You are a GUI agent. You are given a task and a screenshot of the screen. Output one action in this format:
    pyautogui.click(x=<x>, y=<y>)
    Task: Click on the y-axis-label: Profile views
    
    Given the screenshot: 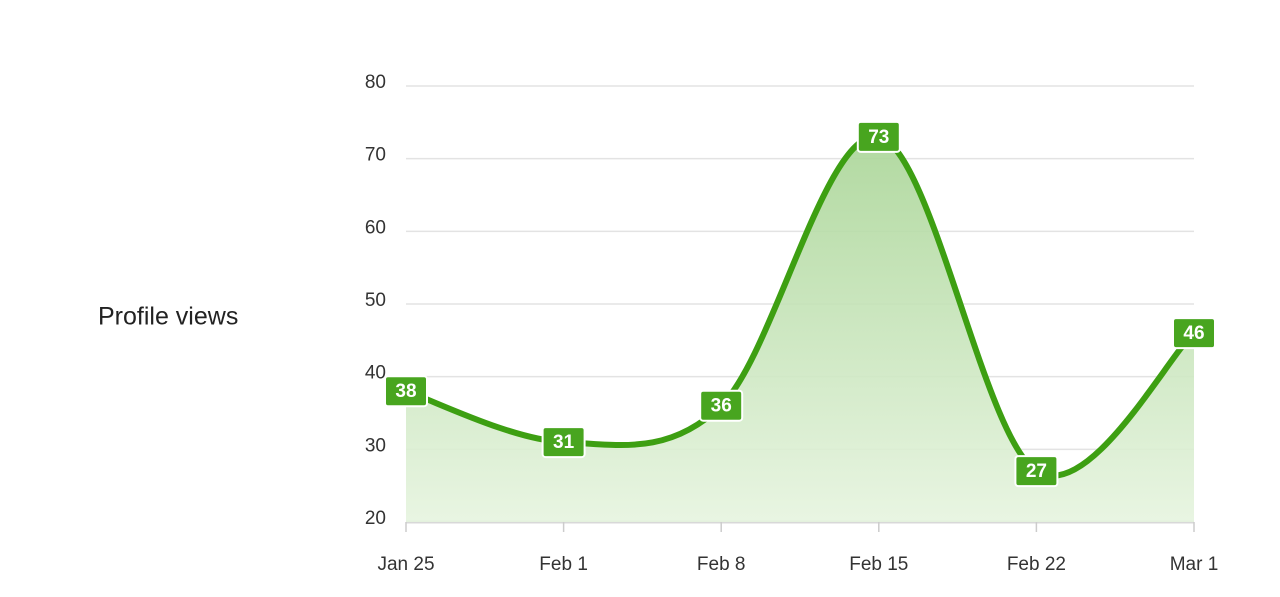 What is the action you would take?
    pyautogui.click(x=168, y=317)
    